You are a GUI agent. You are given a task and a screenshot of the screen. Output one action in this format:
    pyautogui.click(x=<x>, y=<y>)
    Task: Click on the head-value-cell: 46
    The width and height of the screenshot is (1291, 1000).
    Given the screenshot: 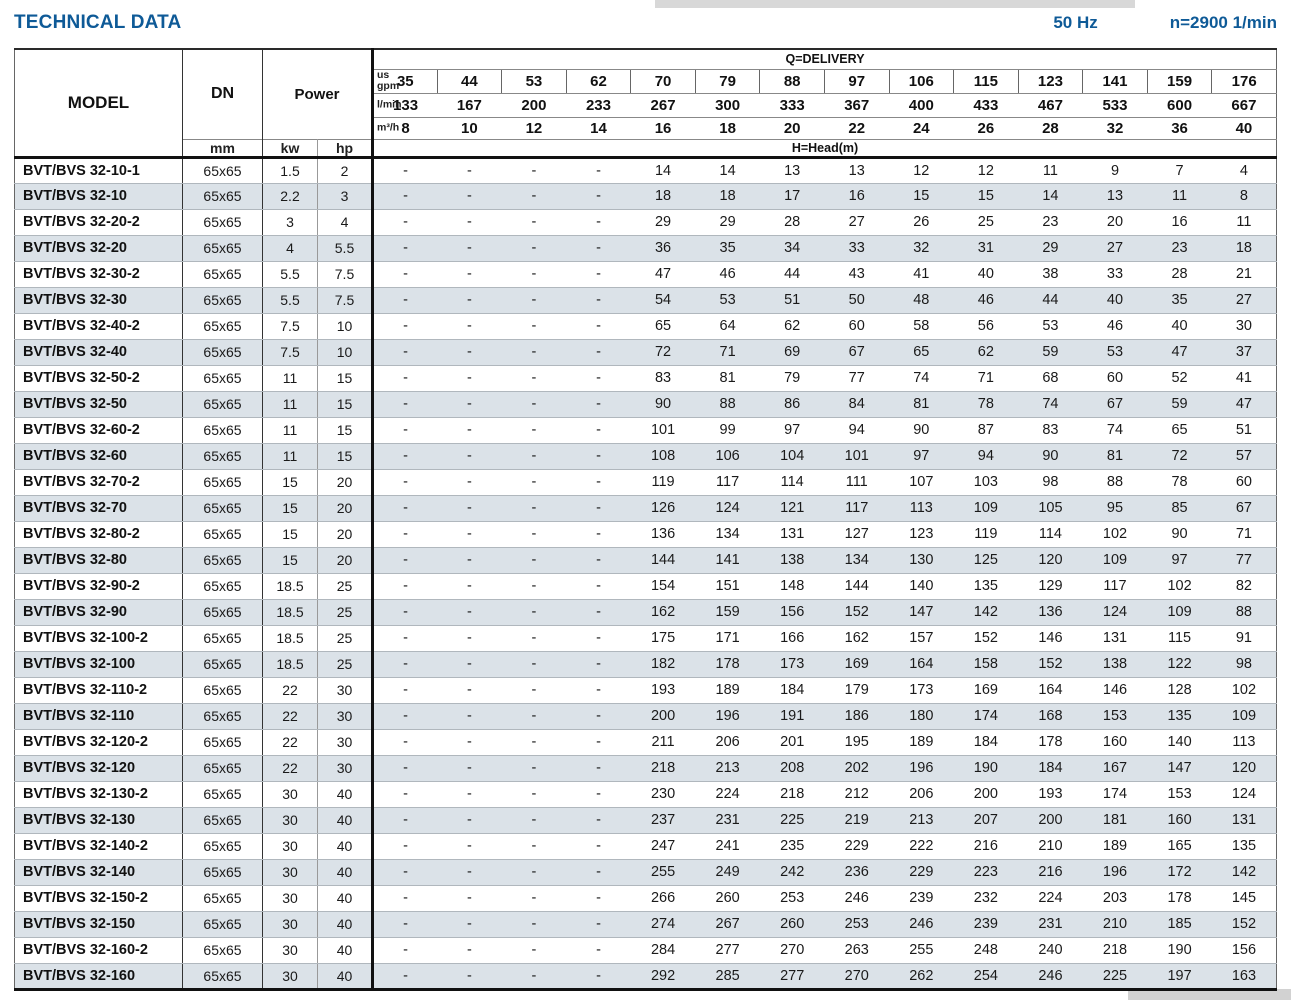 What is the action you would take?
    pyautogui.click(x=727, y=274)
    